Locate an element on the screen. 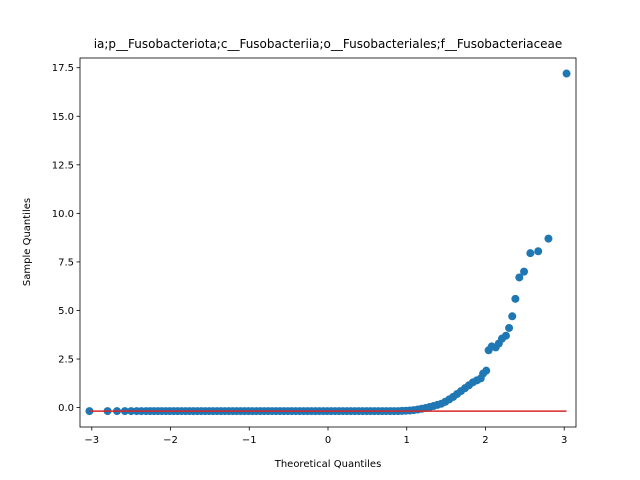  x-tick-label-2: −1 is located at coordinates (249, 440).